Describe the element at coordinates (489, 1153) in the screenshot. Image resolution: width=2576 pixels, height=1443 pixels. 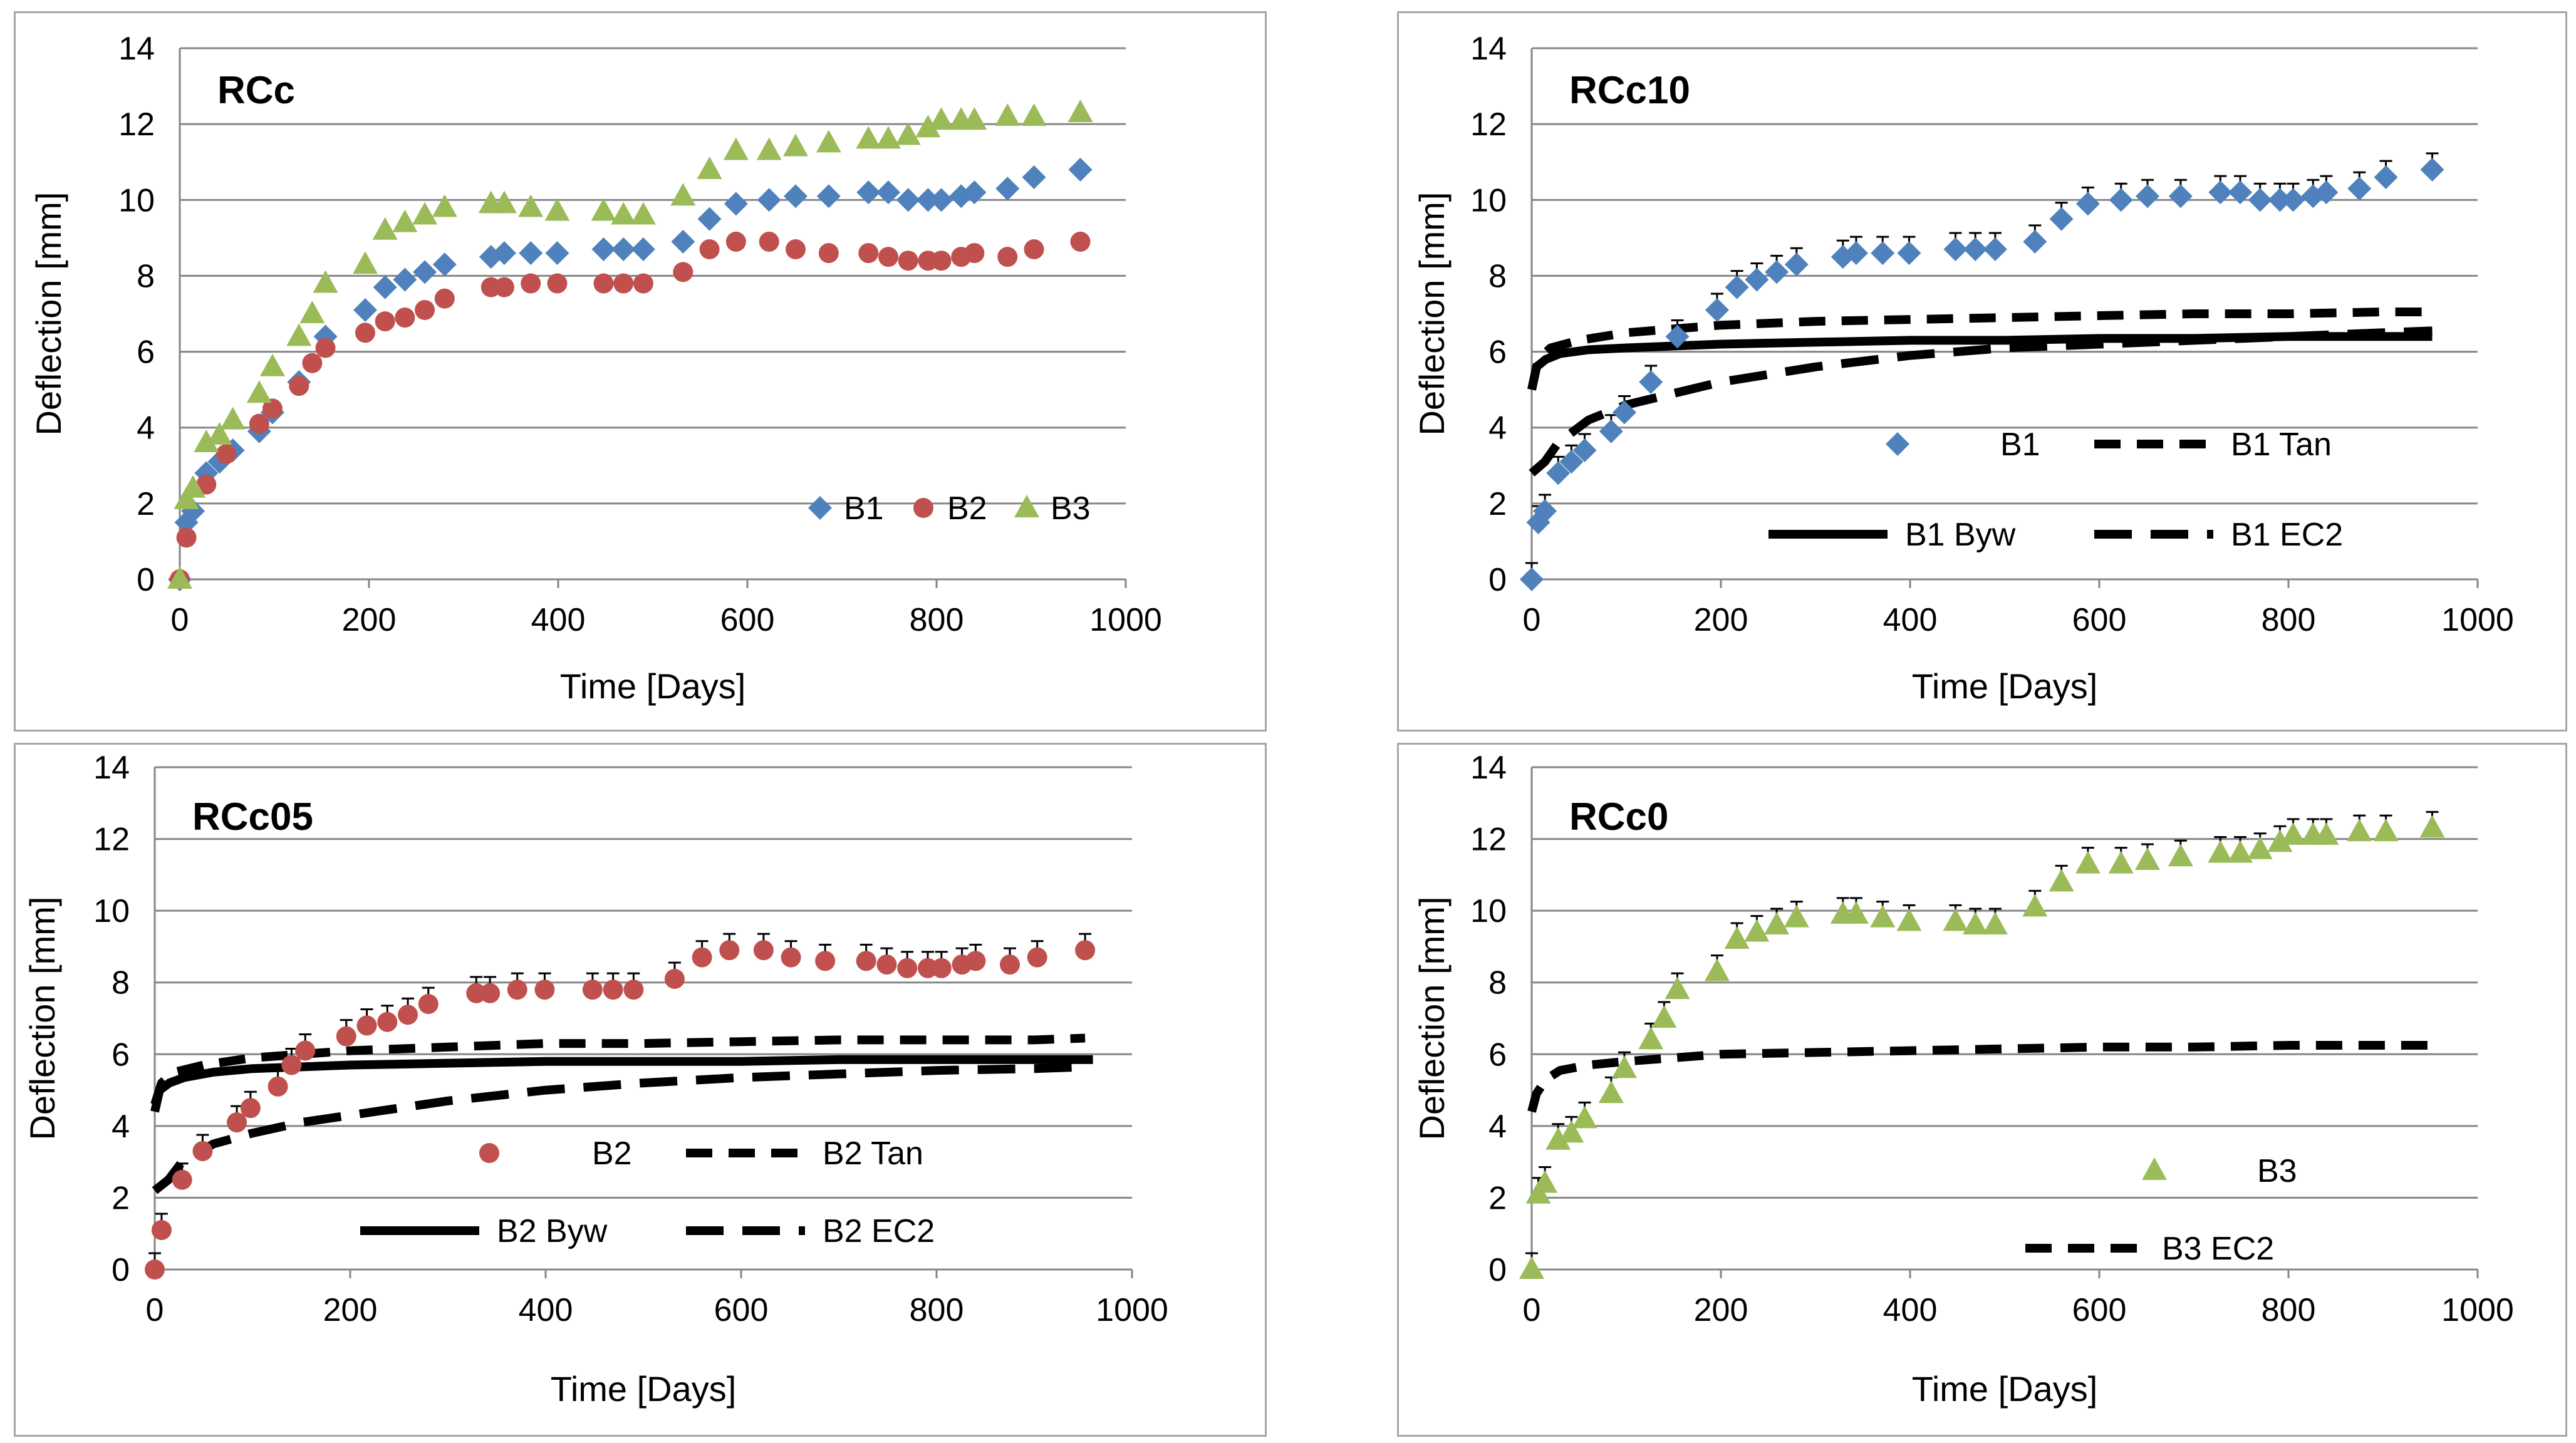
I see `legend-marker` at that location.